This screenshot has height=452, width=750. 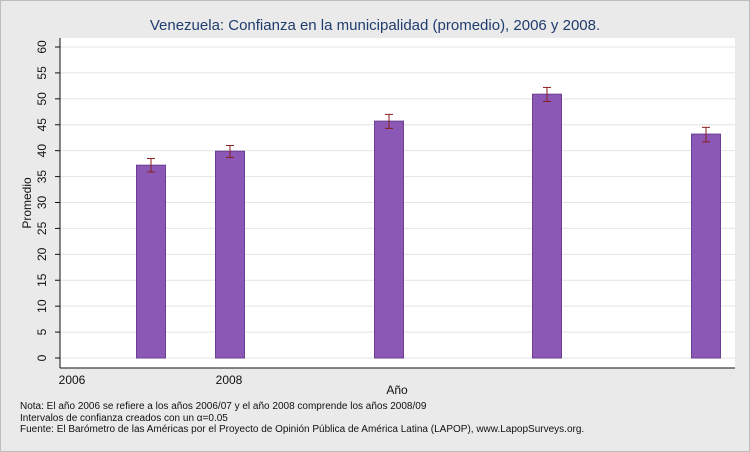 I want to click on y-axis-ticks: 0 5 10 15 20 25 30 35 40 45 50 55 60, so click(x=47, y=200).